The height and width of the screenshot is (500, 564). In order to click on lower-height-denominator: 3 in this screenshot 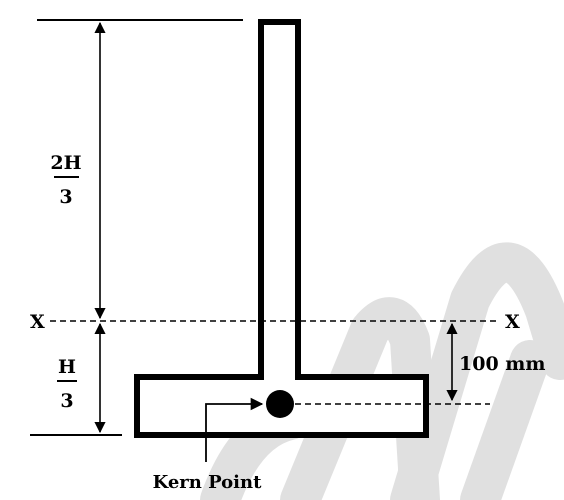, I will do `click(66, 401)`.